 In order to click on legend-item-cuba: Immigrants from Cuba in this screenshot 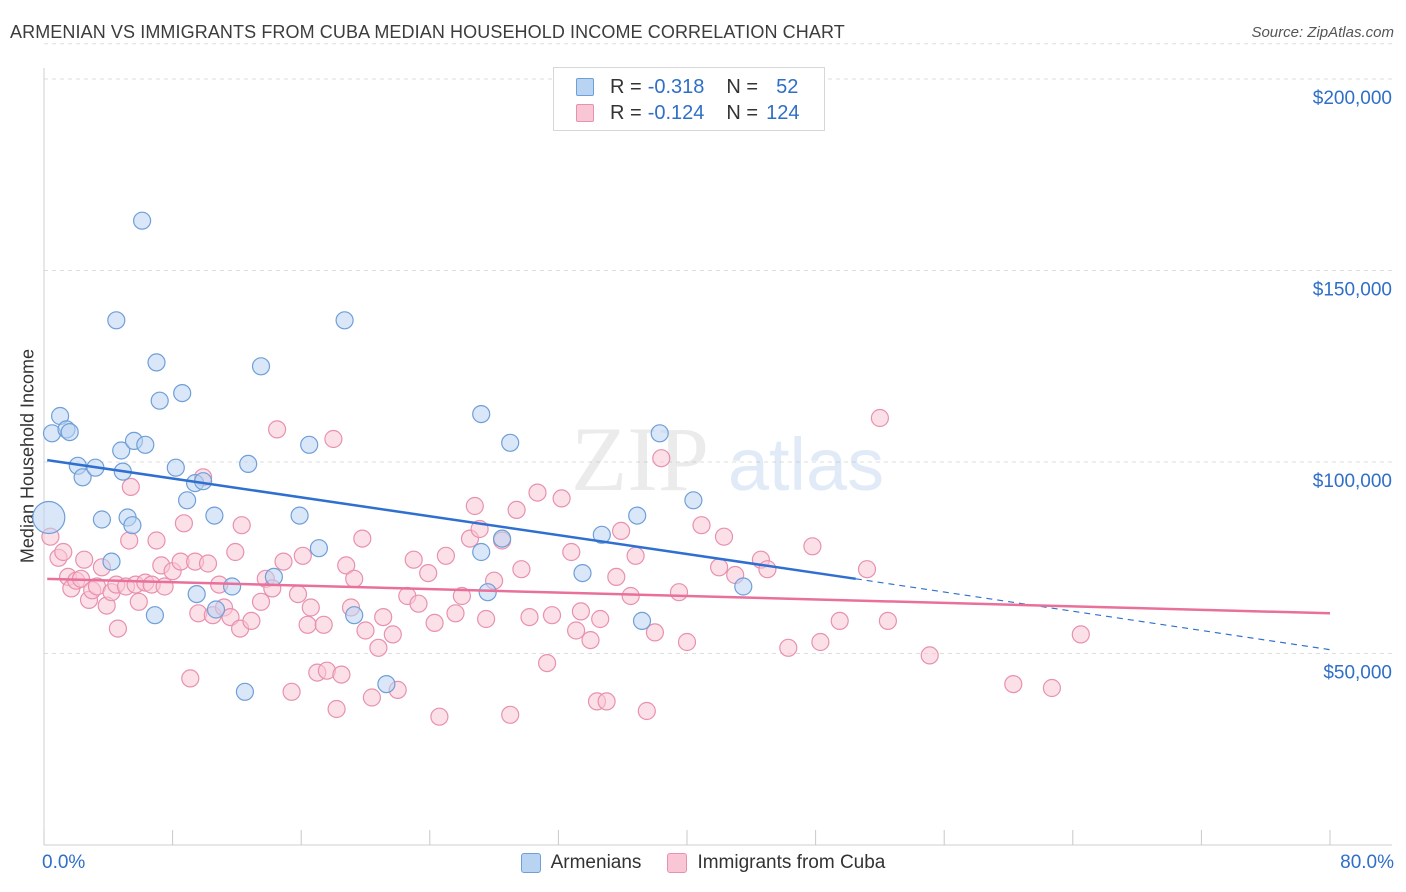, I will do `click(776, 863)`.